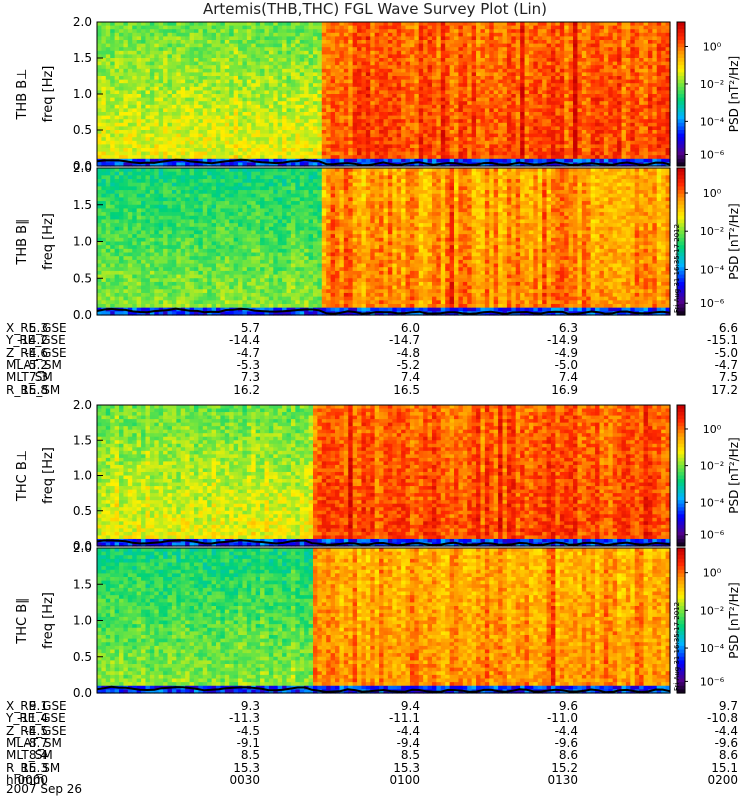  I want to click on orbit-value: -9.6, so click(554, 743).